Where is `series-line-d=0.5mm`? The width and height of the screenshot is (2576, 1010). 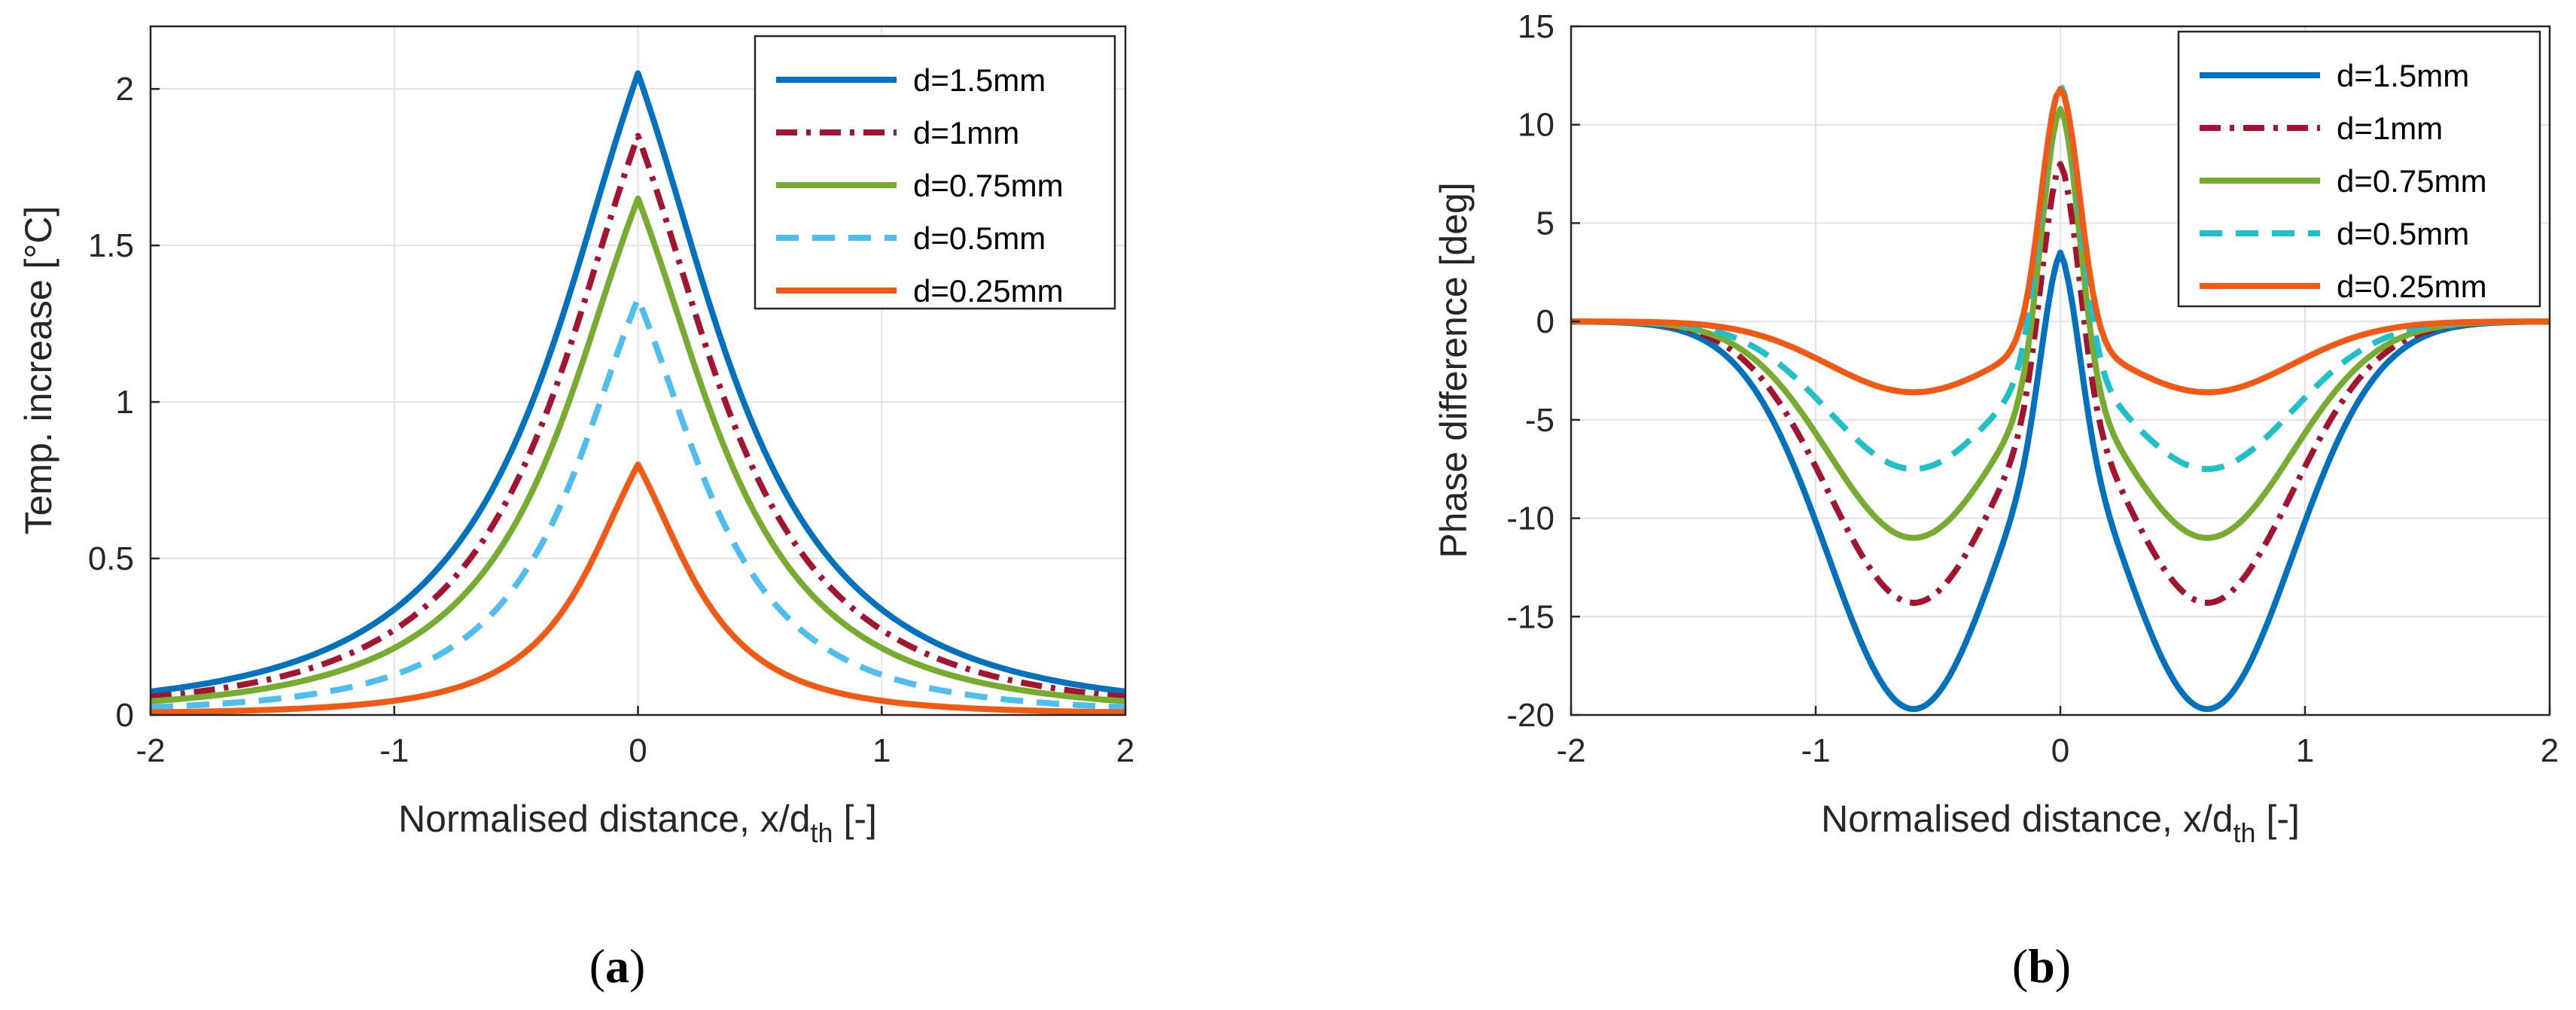
series-line-d=0.5mm is located at coordinates (2061, 277).